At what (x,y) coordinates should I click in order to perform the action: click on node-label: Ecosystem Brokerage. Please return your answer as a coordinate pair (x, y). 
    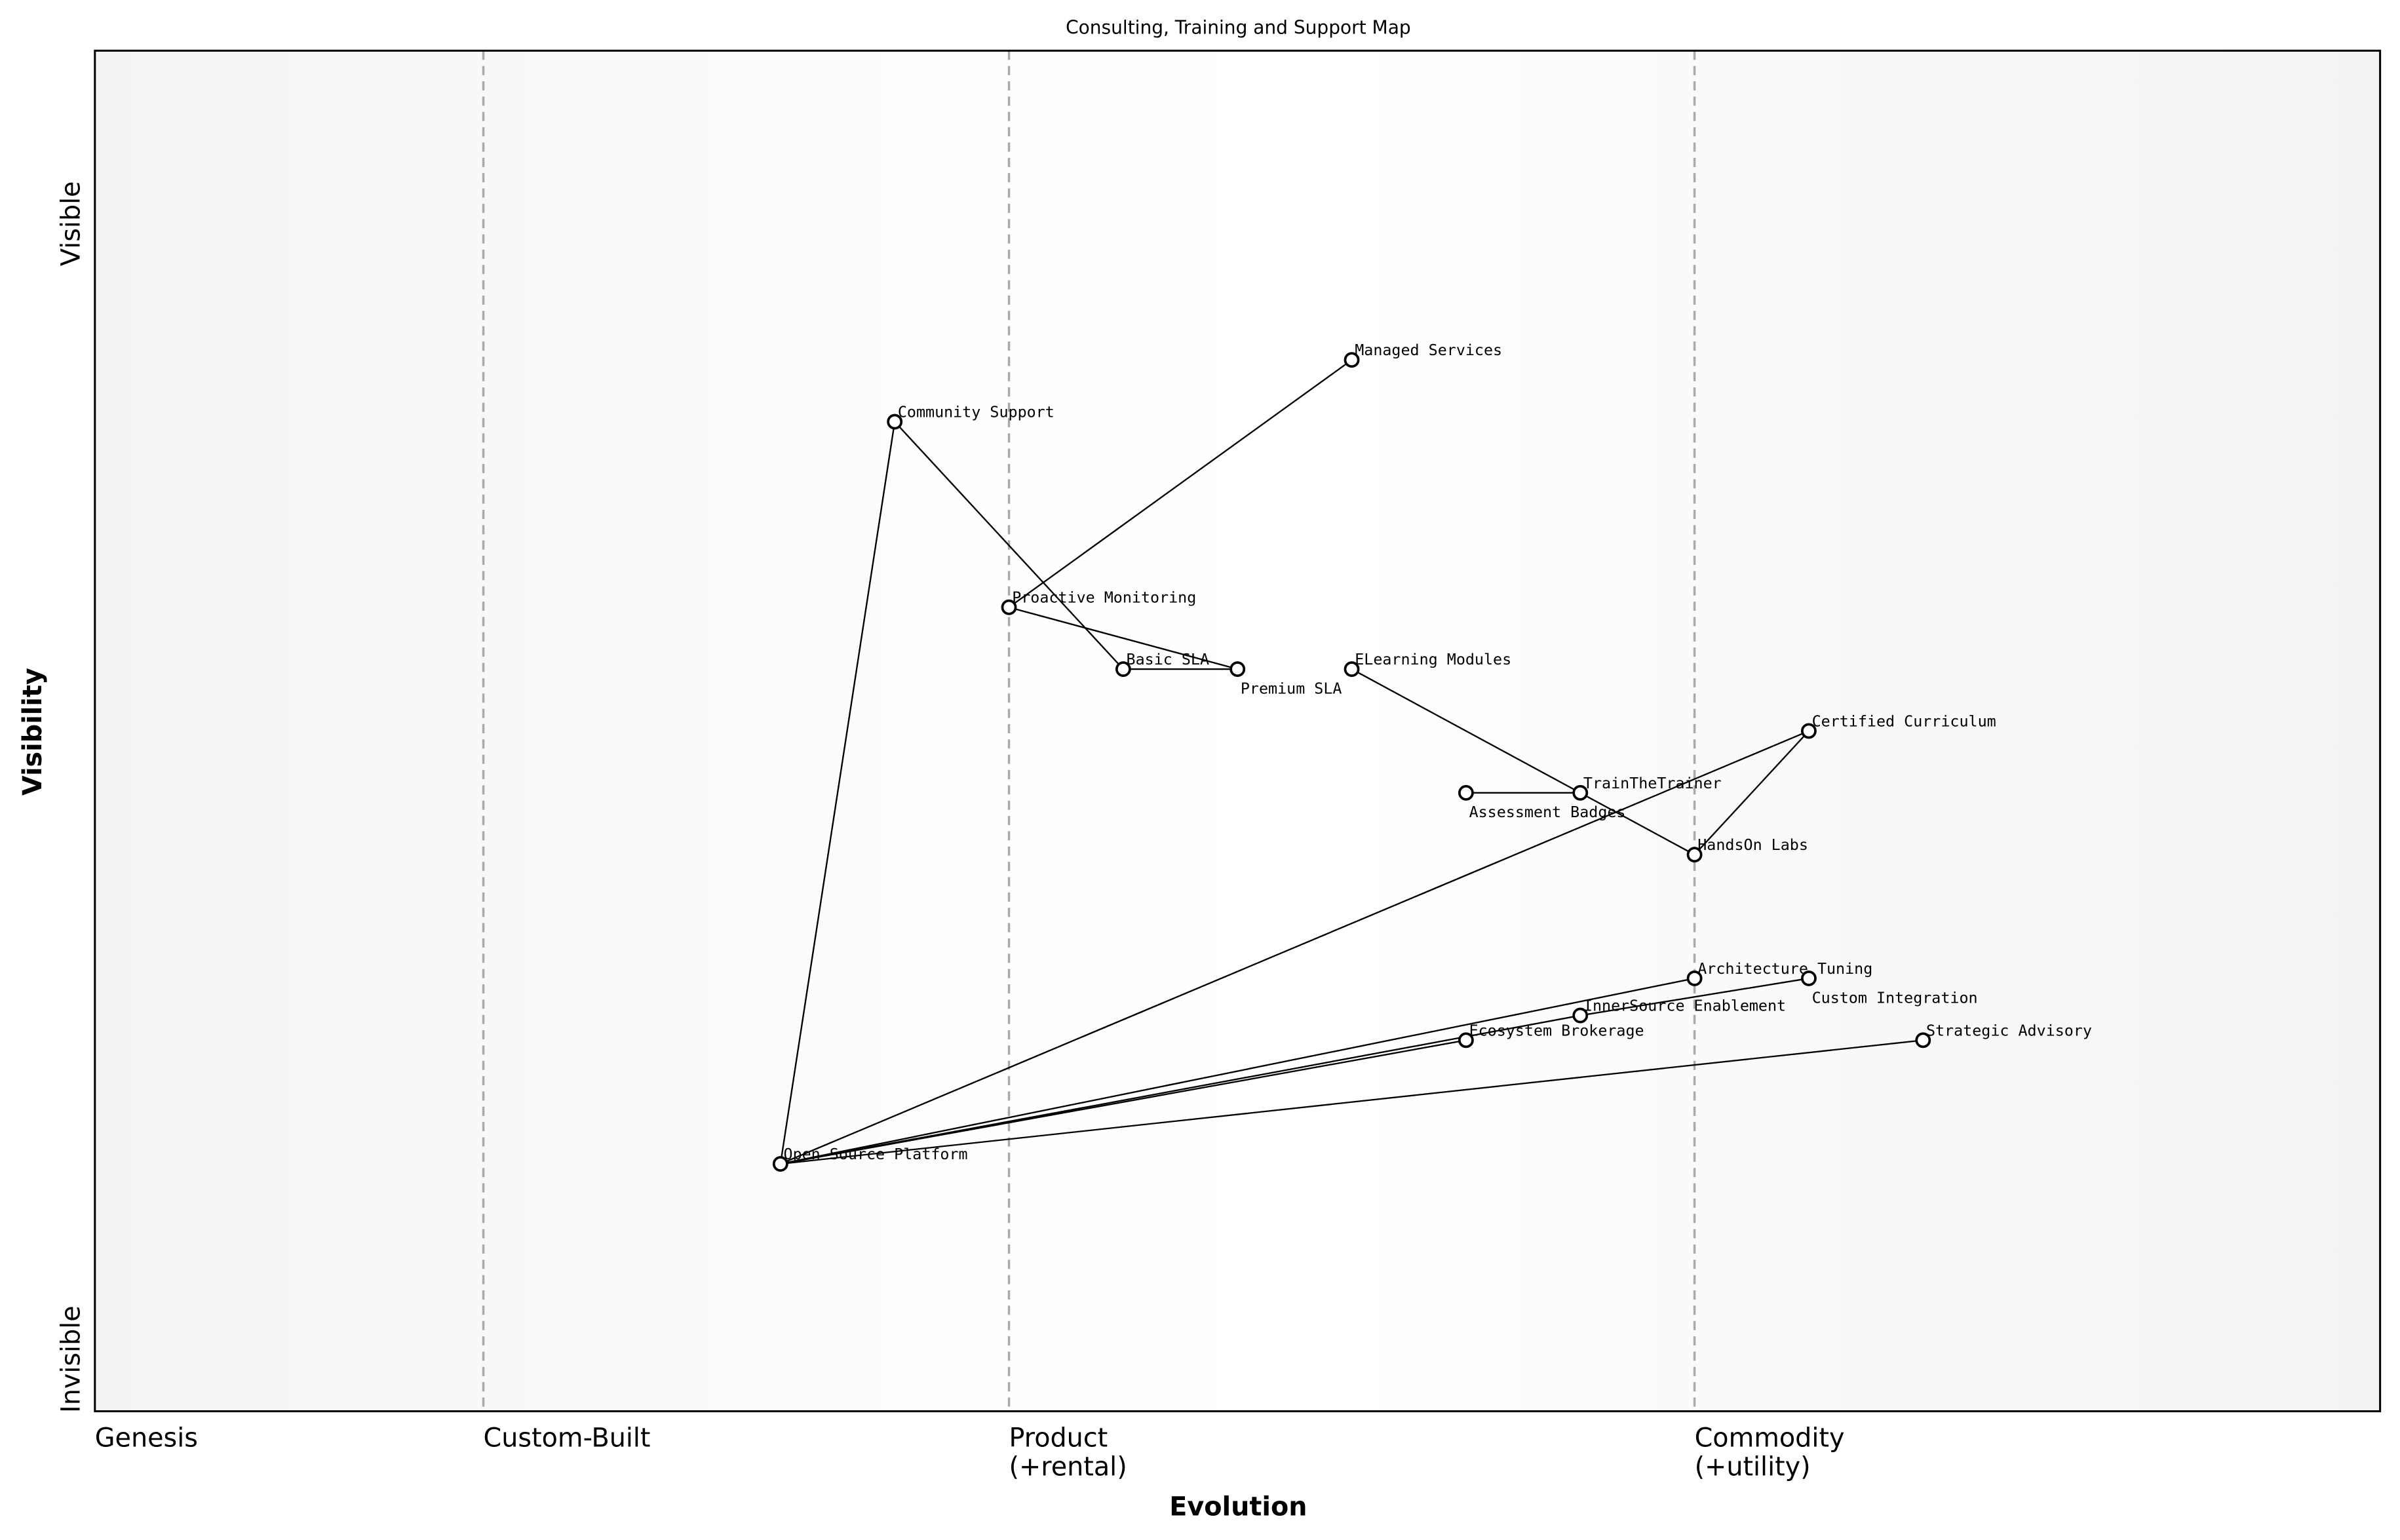
    Looking at the image, I should click on (1556, 1030).